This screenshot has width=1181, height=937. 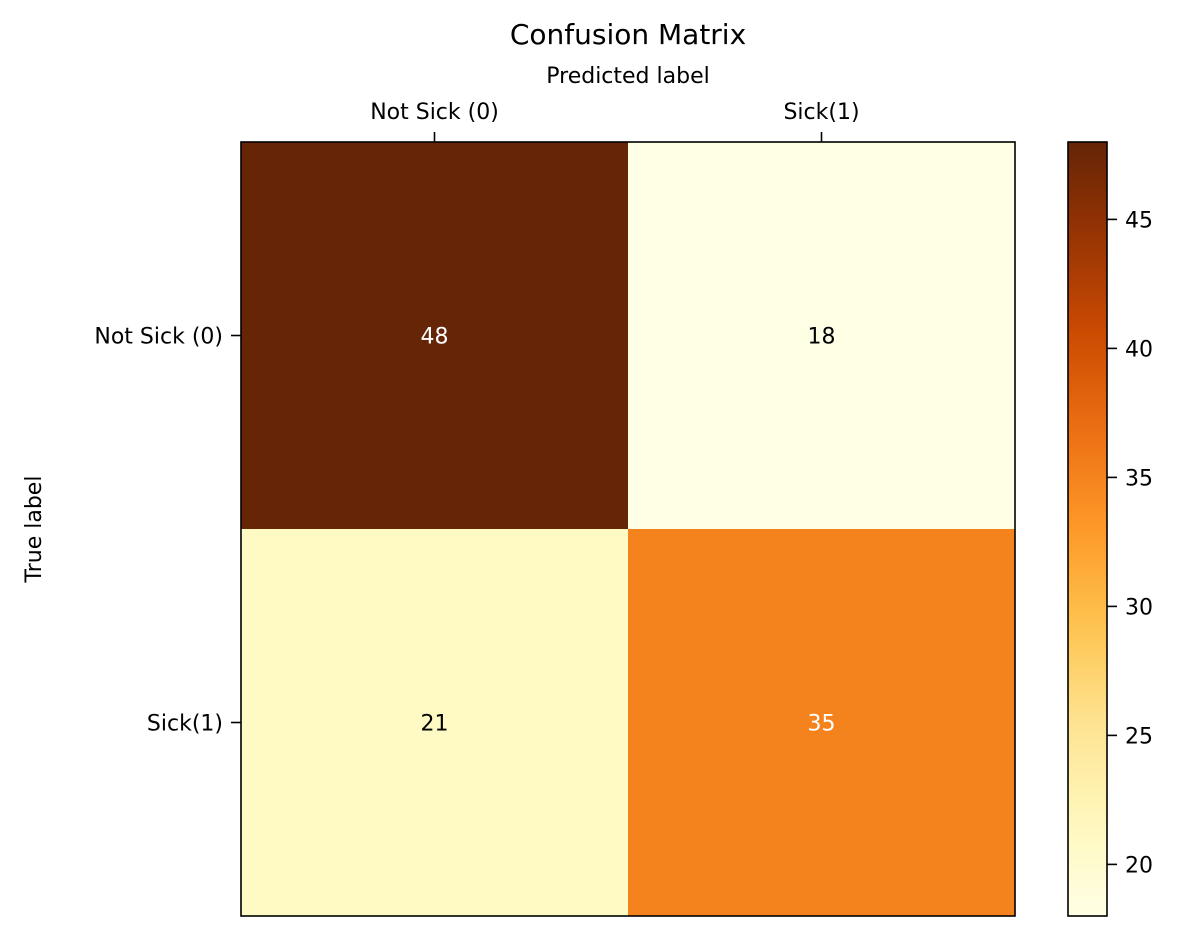 What do you see at coordinates (158, 337) in the screenshot?
I see `y-tick-label-0: Not Sick (0)` at bounding box center [158, 337].